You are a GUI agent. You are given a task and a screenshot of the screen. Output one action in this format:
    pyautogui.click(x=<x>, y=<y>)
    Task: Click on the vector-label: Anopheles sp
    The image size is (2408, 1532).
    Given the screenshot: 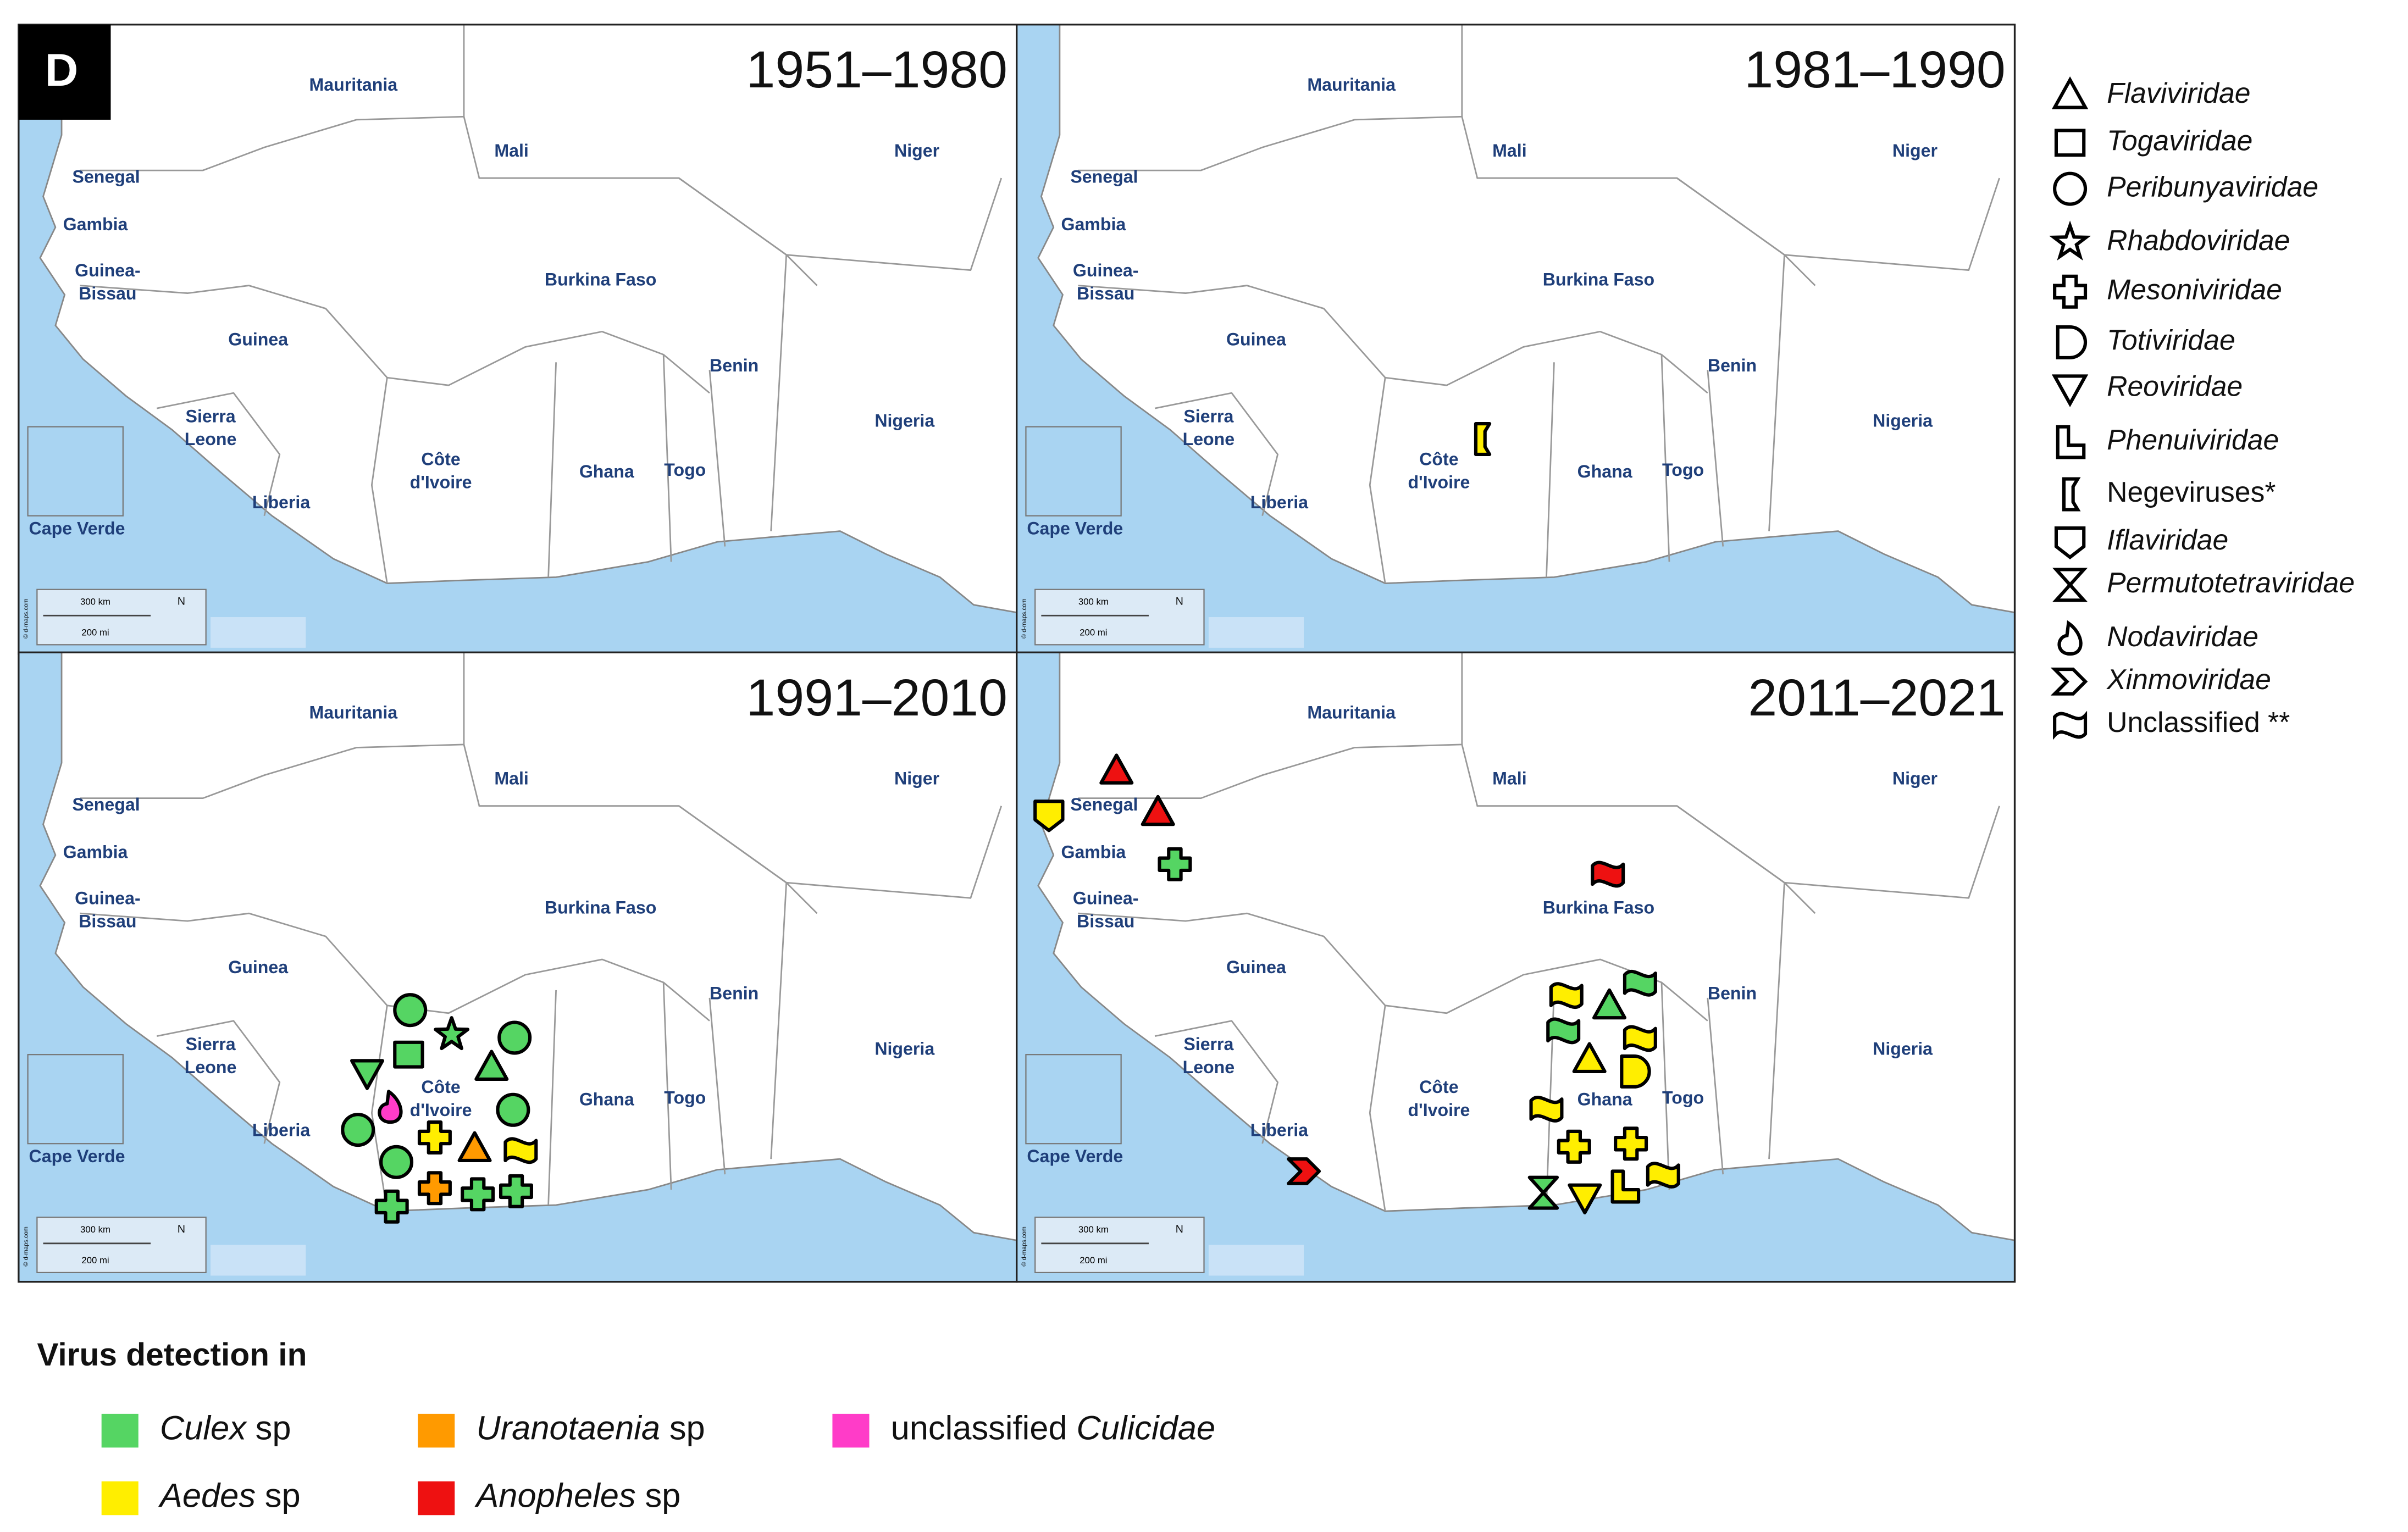 What is the action you would take?
    pyautogui.click(x=577, y=1496)
    